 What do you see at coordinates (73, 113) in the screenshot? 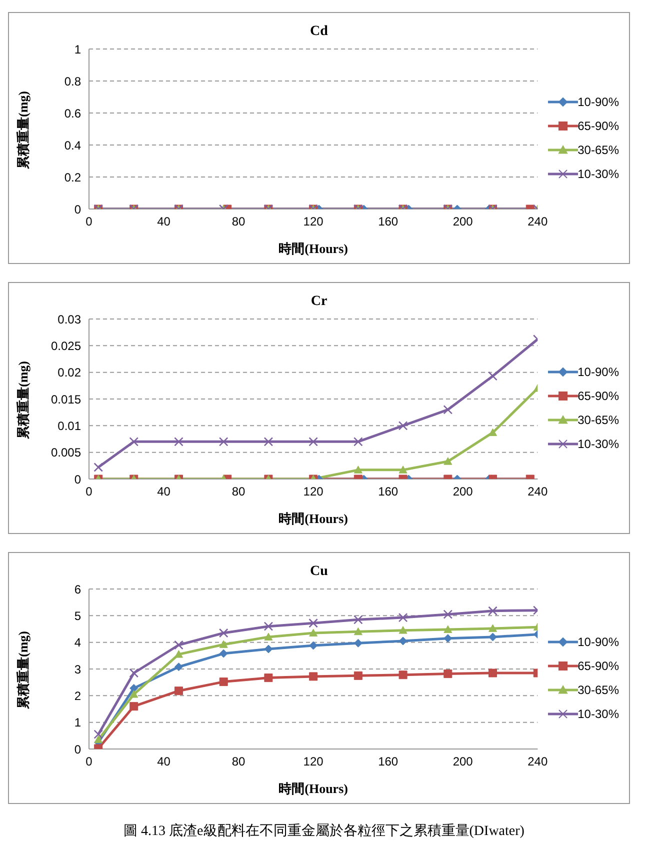
I see `y-tick-label: 0.6` at bounding box center [73, 113].